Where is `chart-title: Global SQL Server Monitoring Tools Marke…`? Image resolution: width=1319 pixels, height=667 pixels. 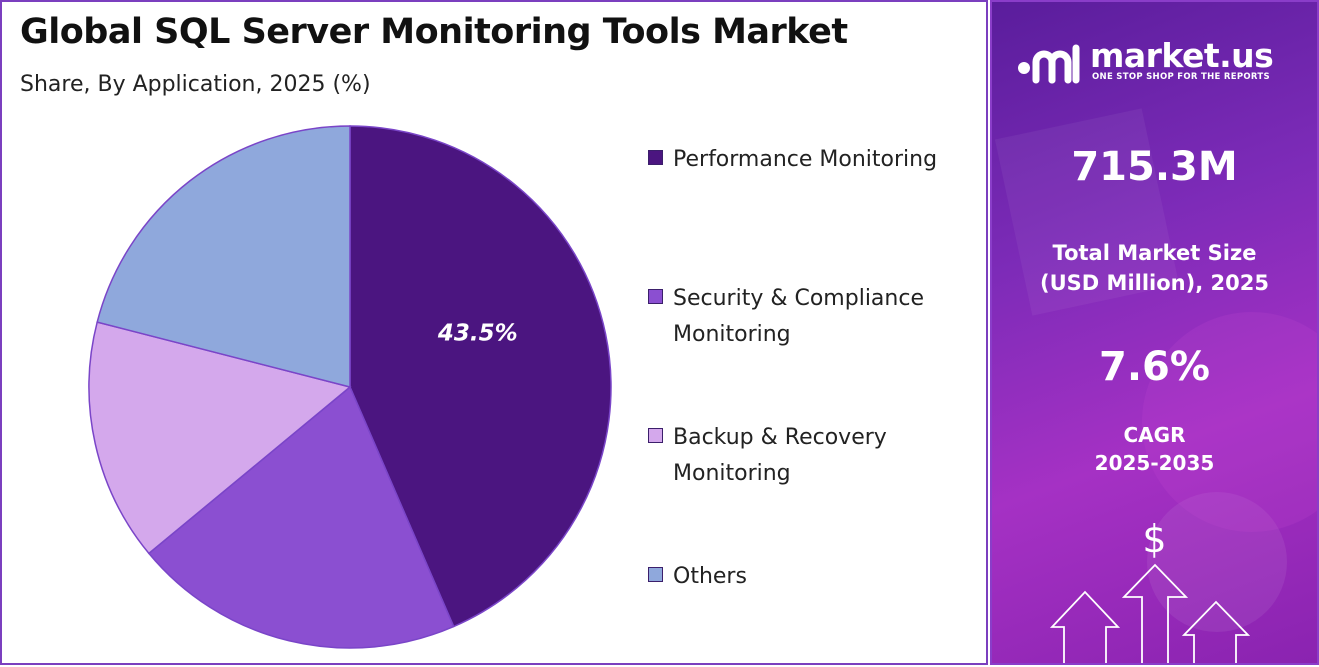 chart-title: Global SQL Server Monitoring Tools Marke… is located at coordinates (434, 32).